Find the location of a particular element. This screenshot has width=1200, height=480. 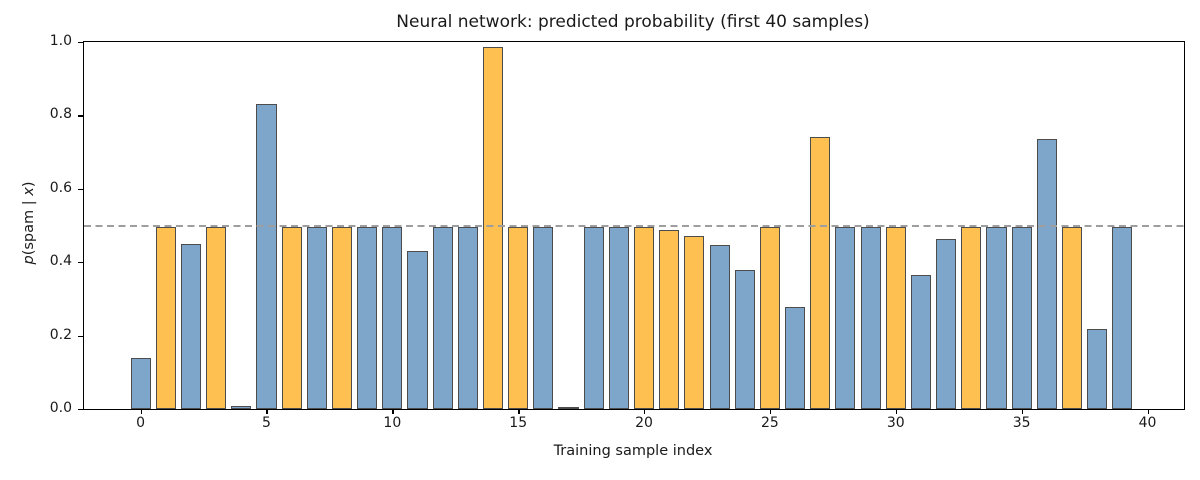

y-tick-mark-0.4 is located at coordinates (80, 263).